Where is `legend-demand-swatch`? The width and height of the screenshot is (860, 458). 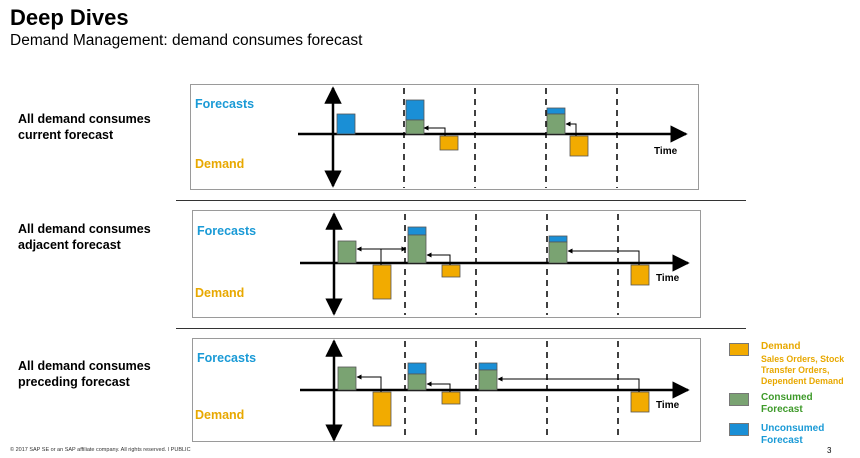
legend-demand-swatch is located at coordinates (739, 349).